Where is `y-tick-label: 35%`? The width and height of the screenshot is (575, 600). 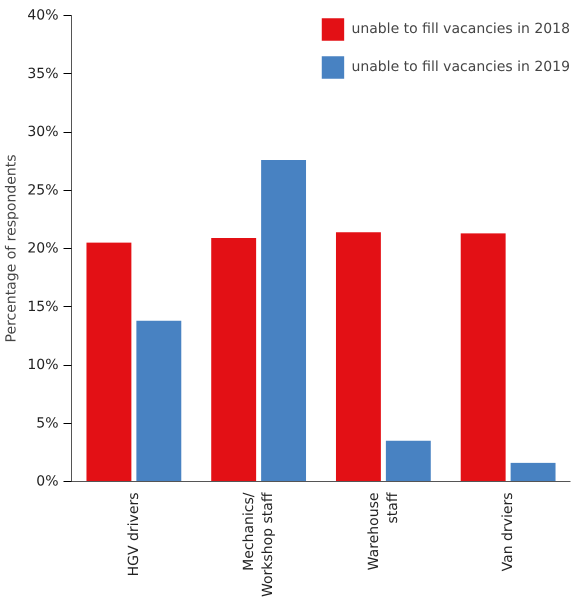
y-tick-label: 35% is located at coordinates (43, 74).